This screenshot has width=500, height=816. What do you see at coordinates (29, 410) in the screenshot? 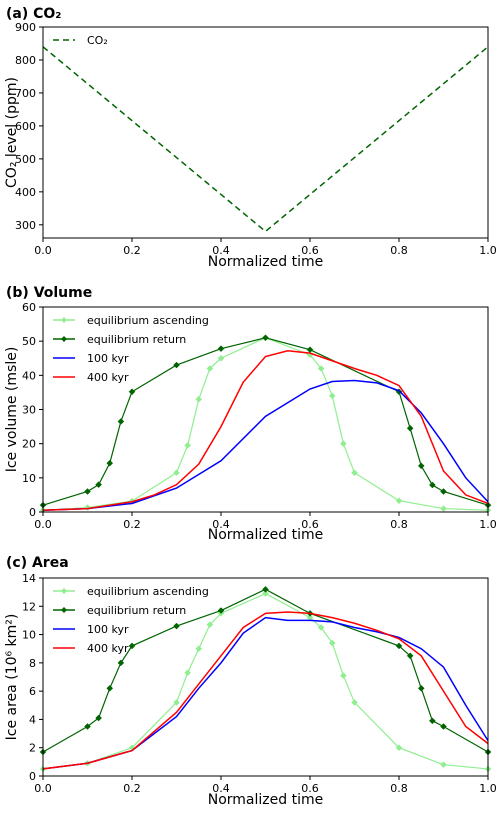
I see `y-tick-label: 30` at bounding box center [29, 410].